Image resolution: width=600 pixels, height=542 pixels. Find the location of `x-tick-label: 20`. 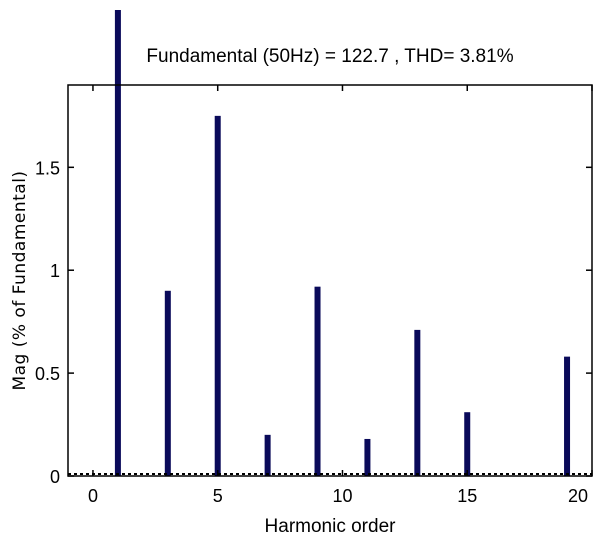

x-tick-label: 20 is located at coordinates (578, 496).